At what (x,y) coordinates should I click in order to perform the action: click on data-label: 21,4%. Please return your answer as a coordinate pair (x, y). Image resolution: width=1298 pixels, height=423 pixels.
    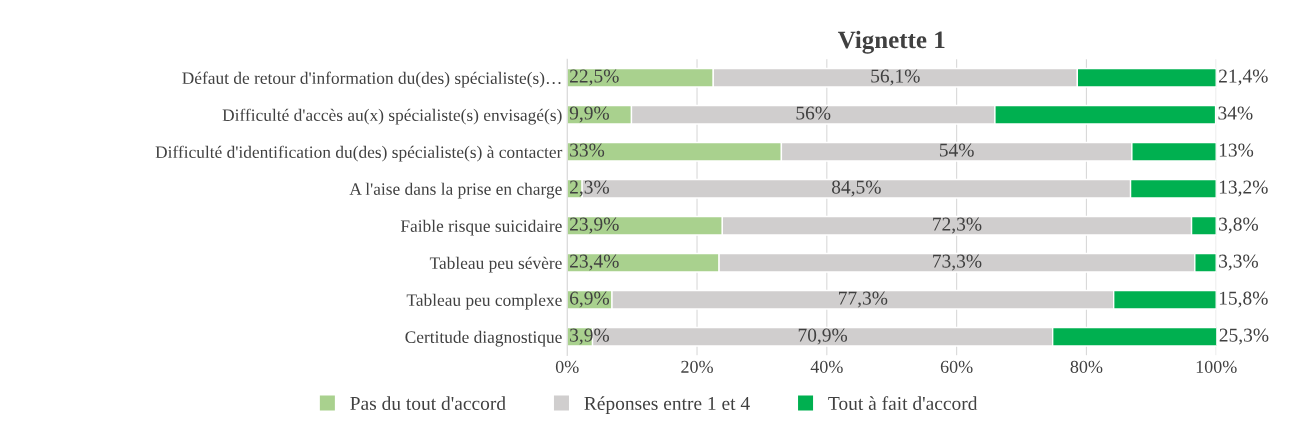
    Looking at the image, I should click on (1243, 77).